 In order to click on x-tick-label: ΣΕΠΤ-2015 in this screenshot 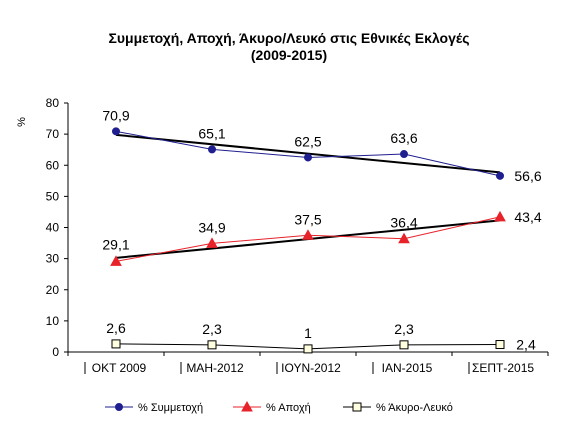, I will do `click(503, 368)`.